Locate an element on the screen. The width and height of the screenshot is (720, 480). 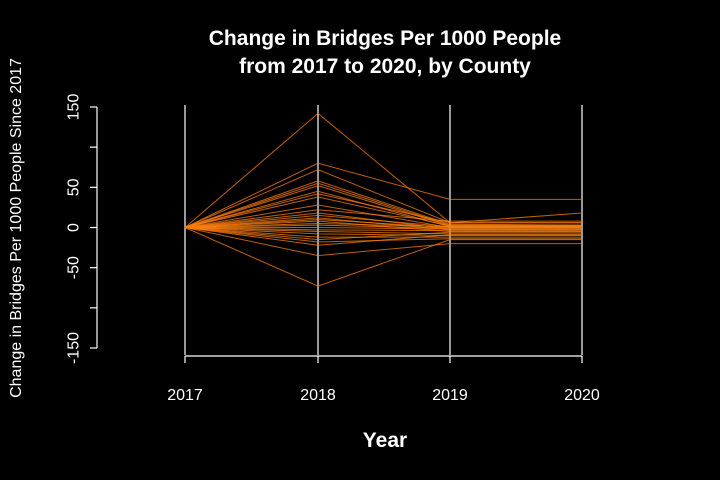
chart-title-line-1: Change in Bridges Per 1000 People is located at coordinates (385, 38).